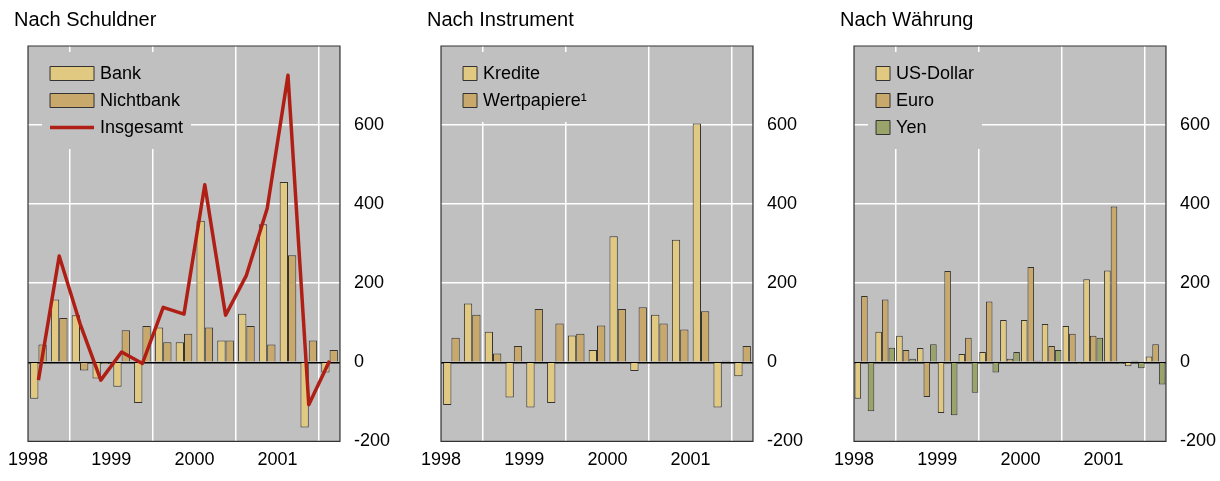 The image size is (1220, 481). What do you see at coordinates (141, 100) in the screenshot?
I see `legend-label: Nichtbank` at bounding box center [141, 100].